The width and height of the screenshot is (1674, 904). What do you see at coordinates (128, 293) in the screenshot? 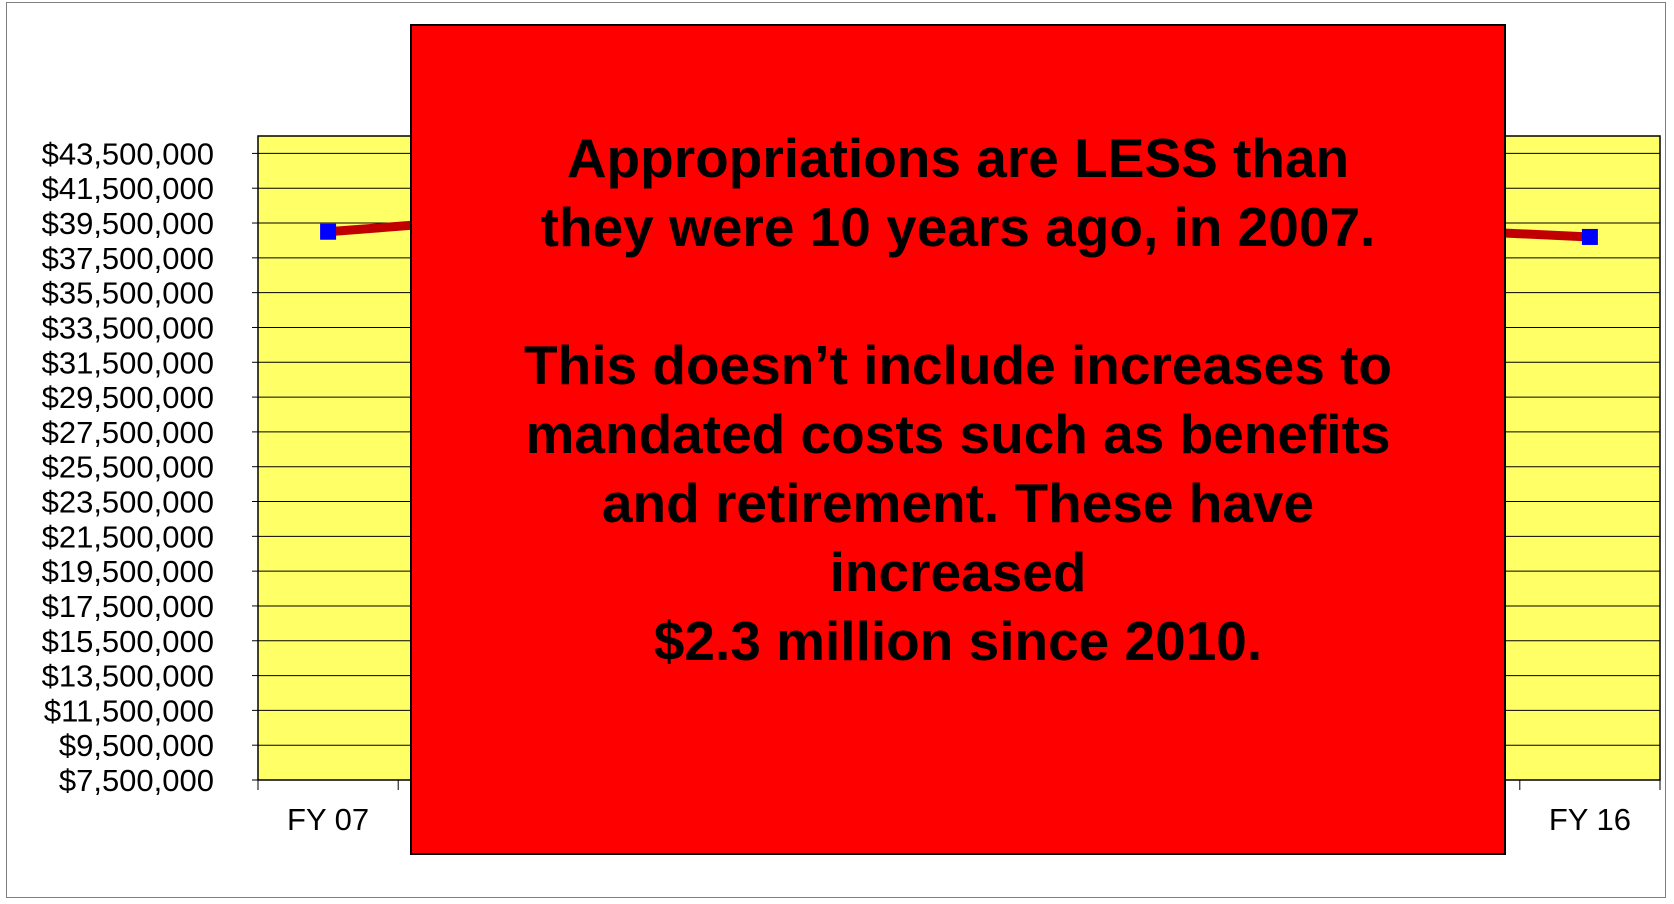
I see `y-tick-label: $35,500,000` at bounding box center [128, 293].